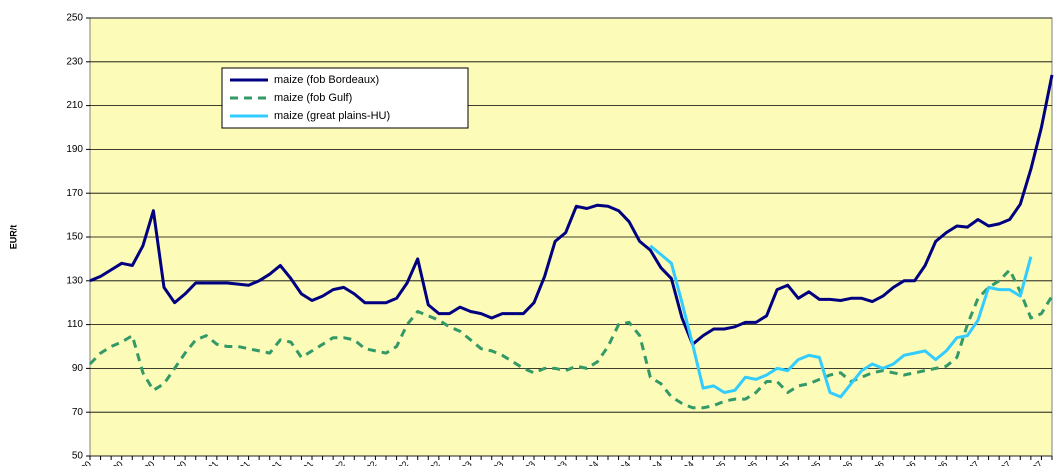 The width and height of the screenshot is (1059, 466). I want to click on x-tick-label: Jul-06, so click(905, 462).